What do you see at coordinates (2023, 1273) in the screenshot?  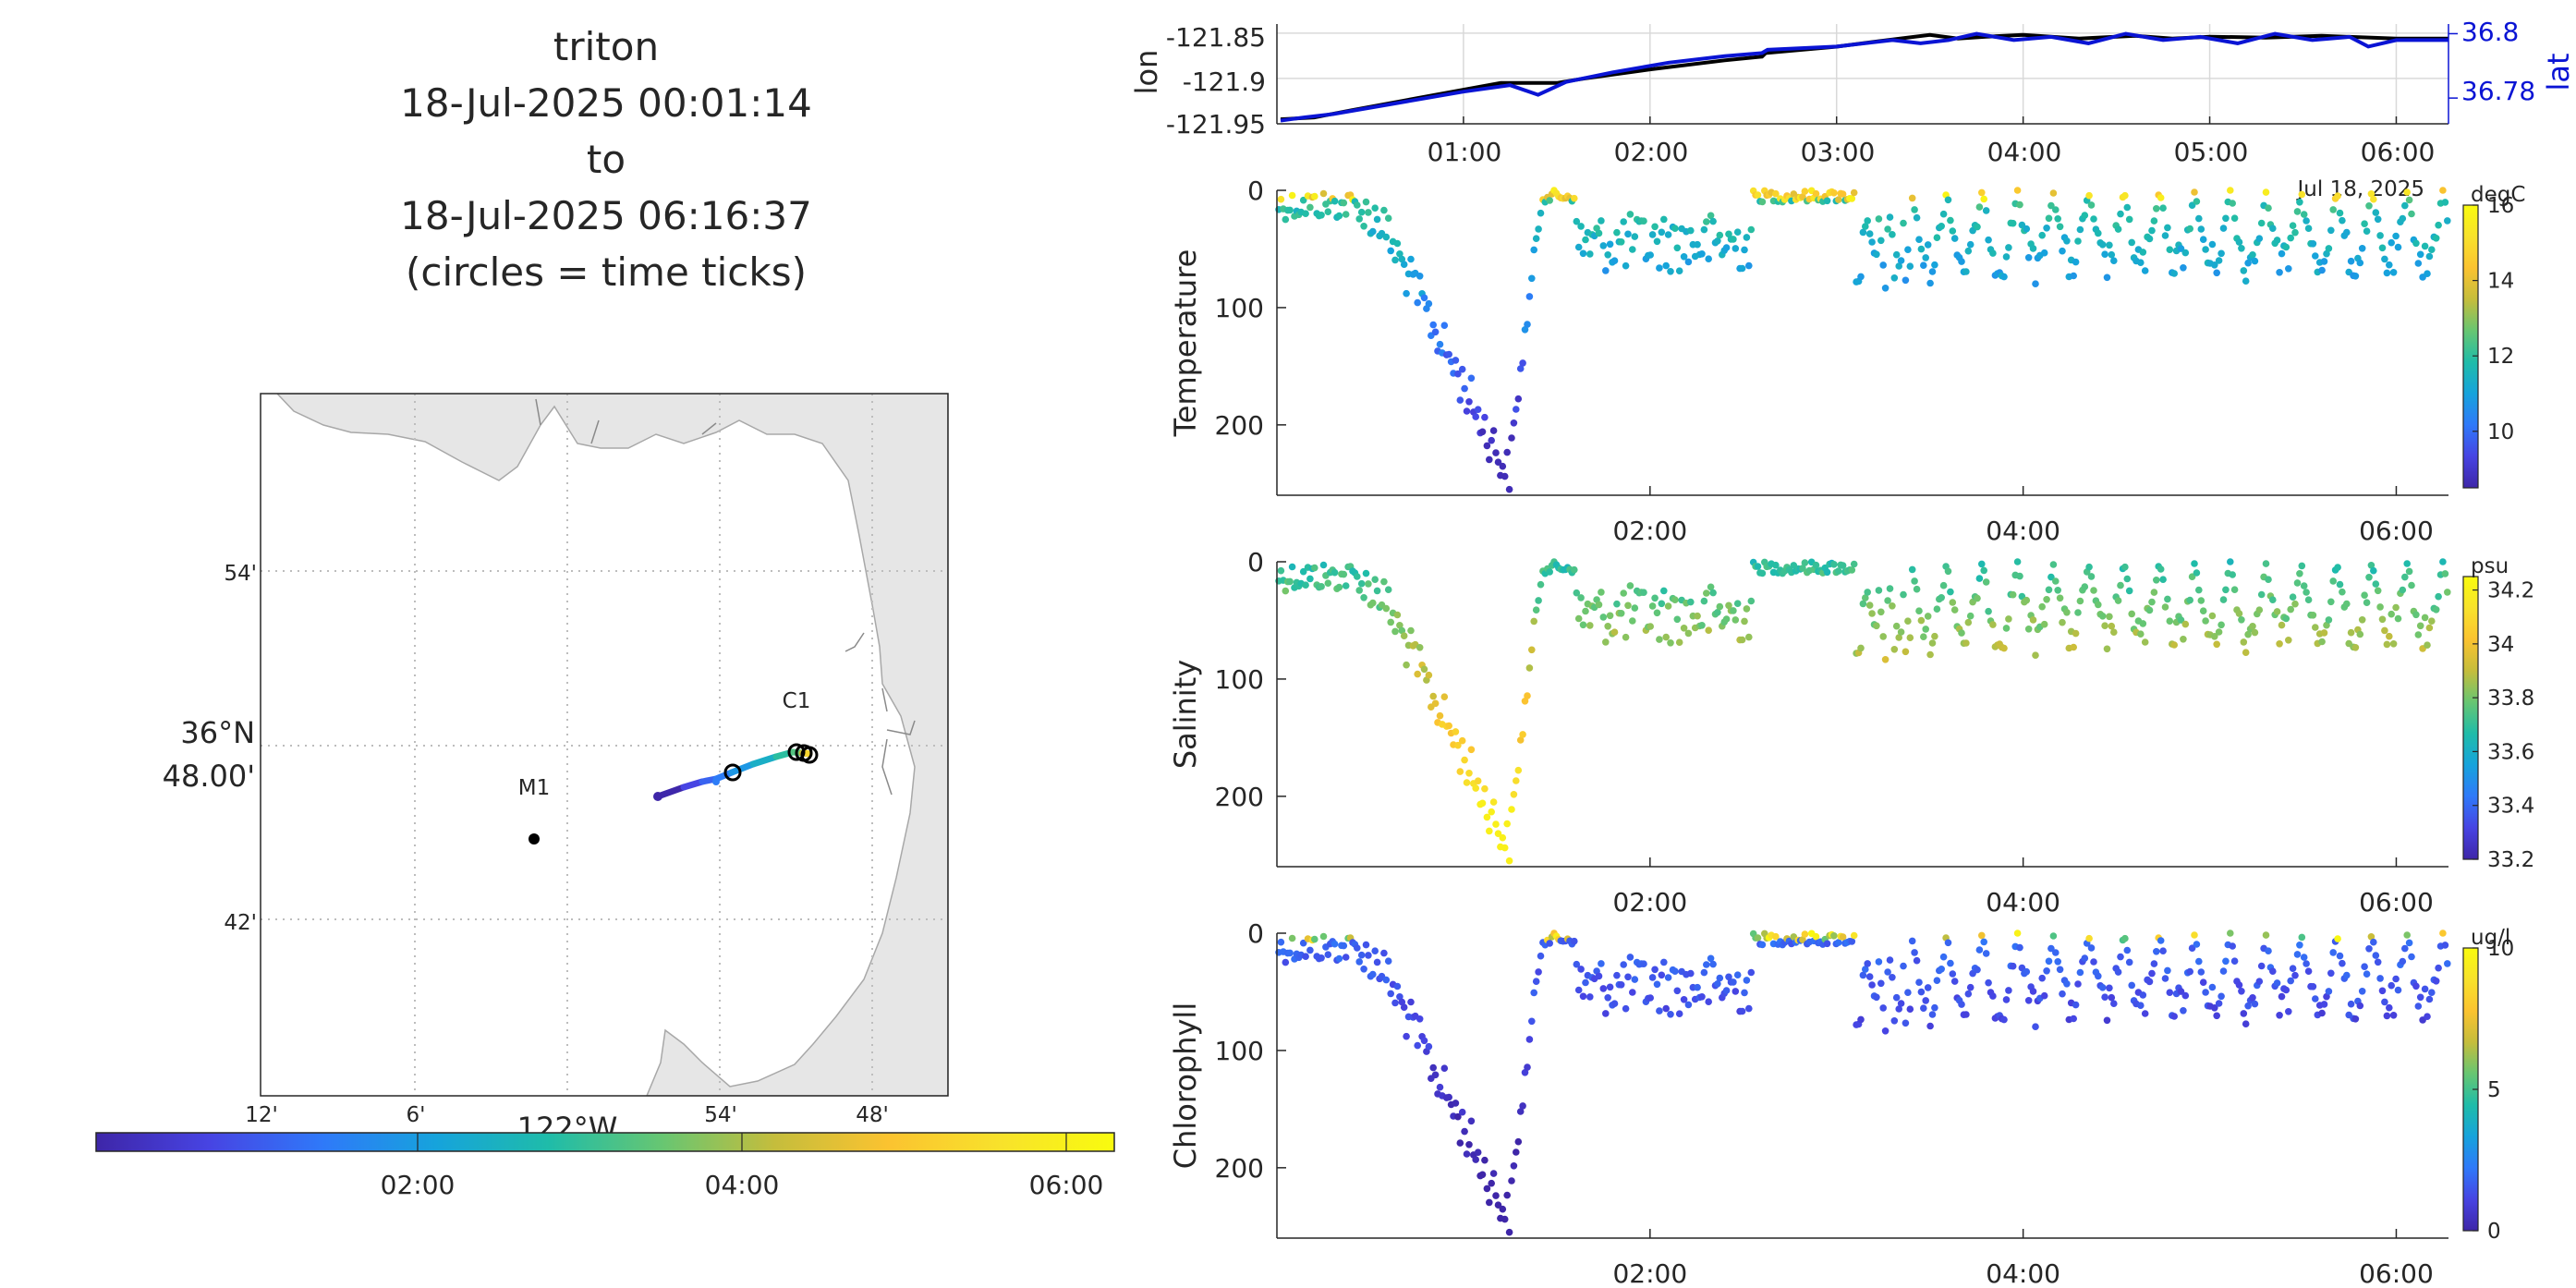 I see `x-tick-label: 04:00` at bounding box center [2023, 1273].